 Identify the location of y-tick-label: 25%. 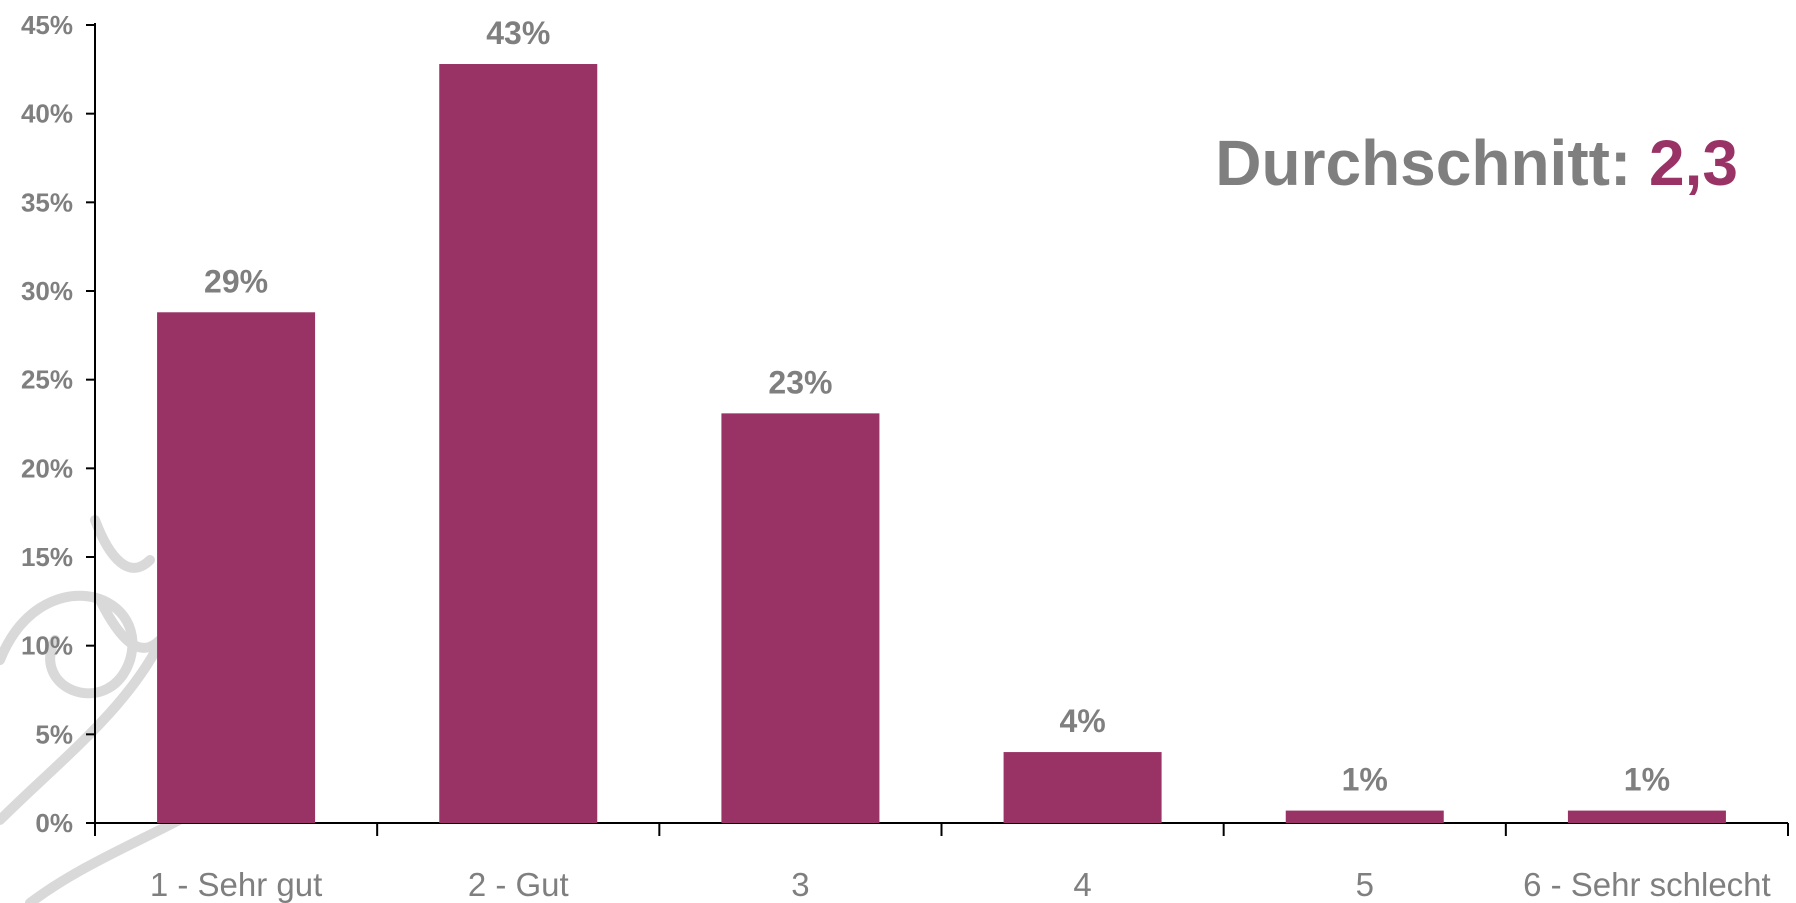
(47, 380).